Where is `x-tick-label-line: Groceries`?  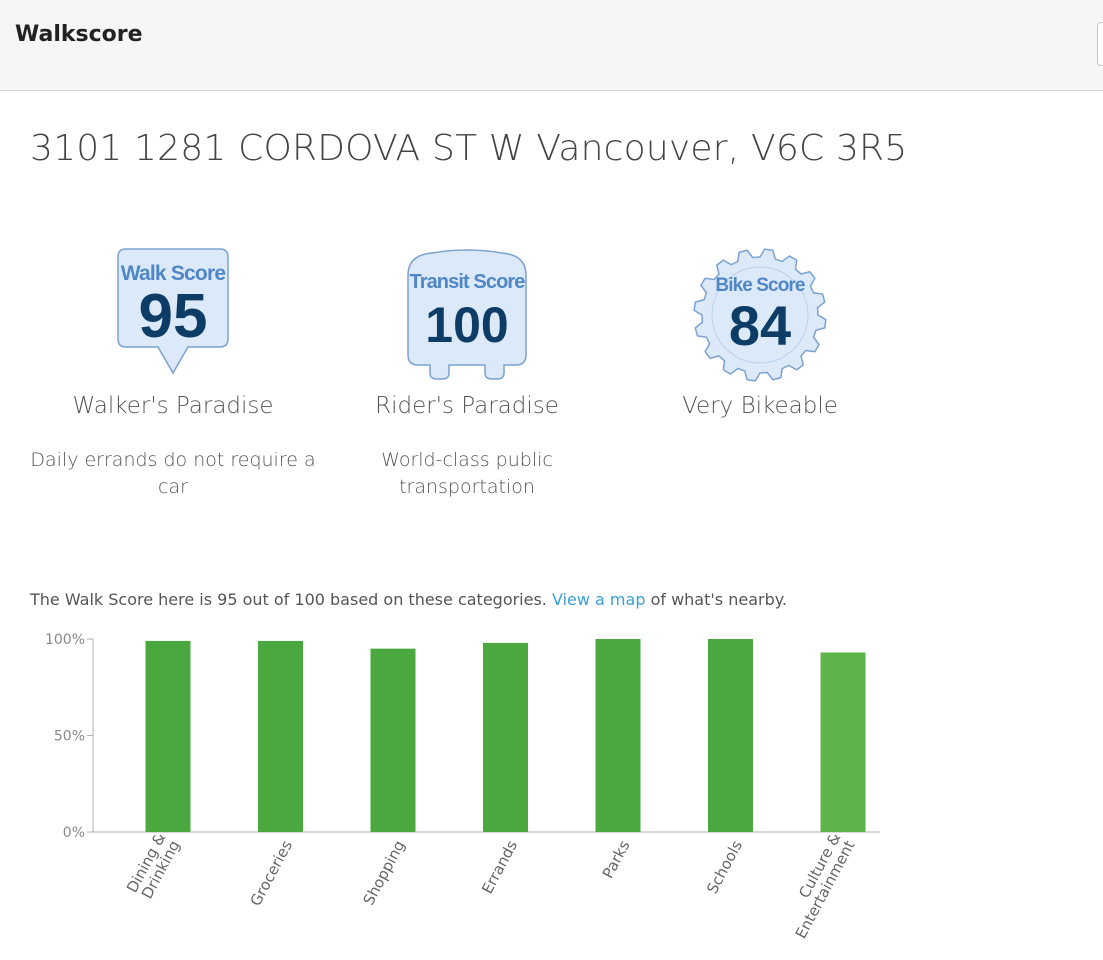
x-tick-label-line: Groceries is located at coordinates (272, 873).